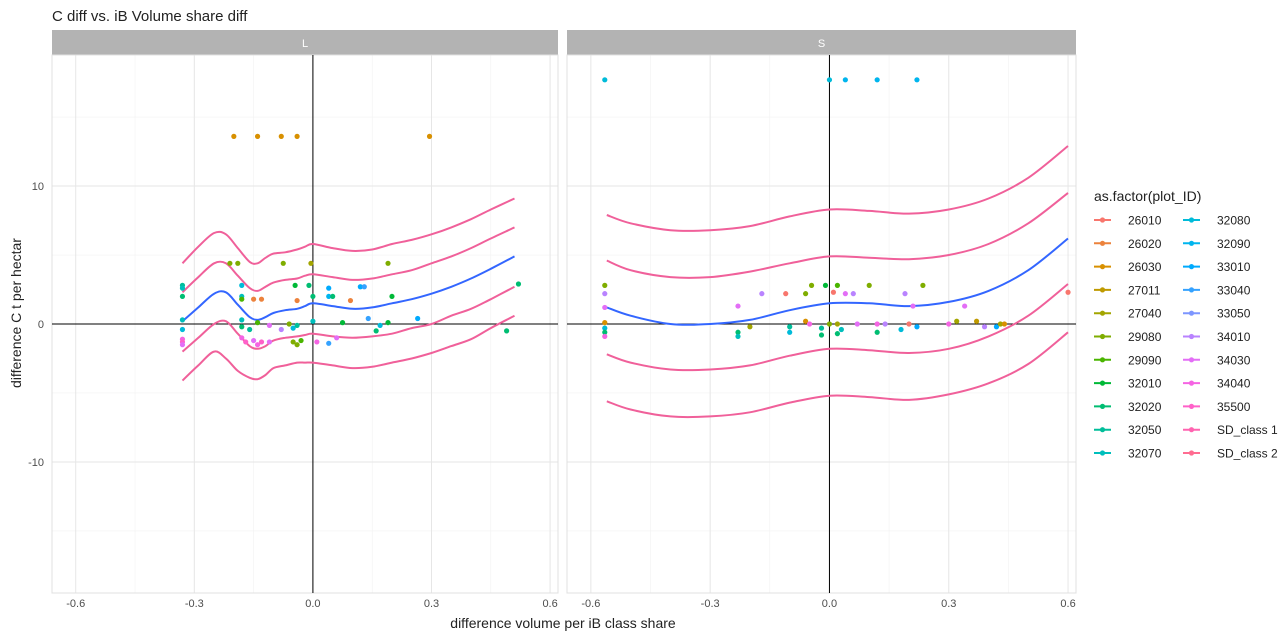  I want to click on legend-label: 33050, so click(1234, 314).